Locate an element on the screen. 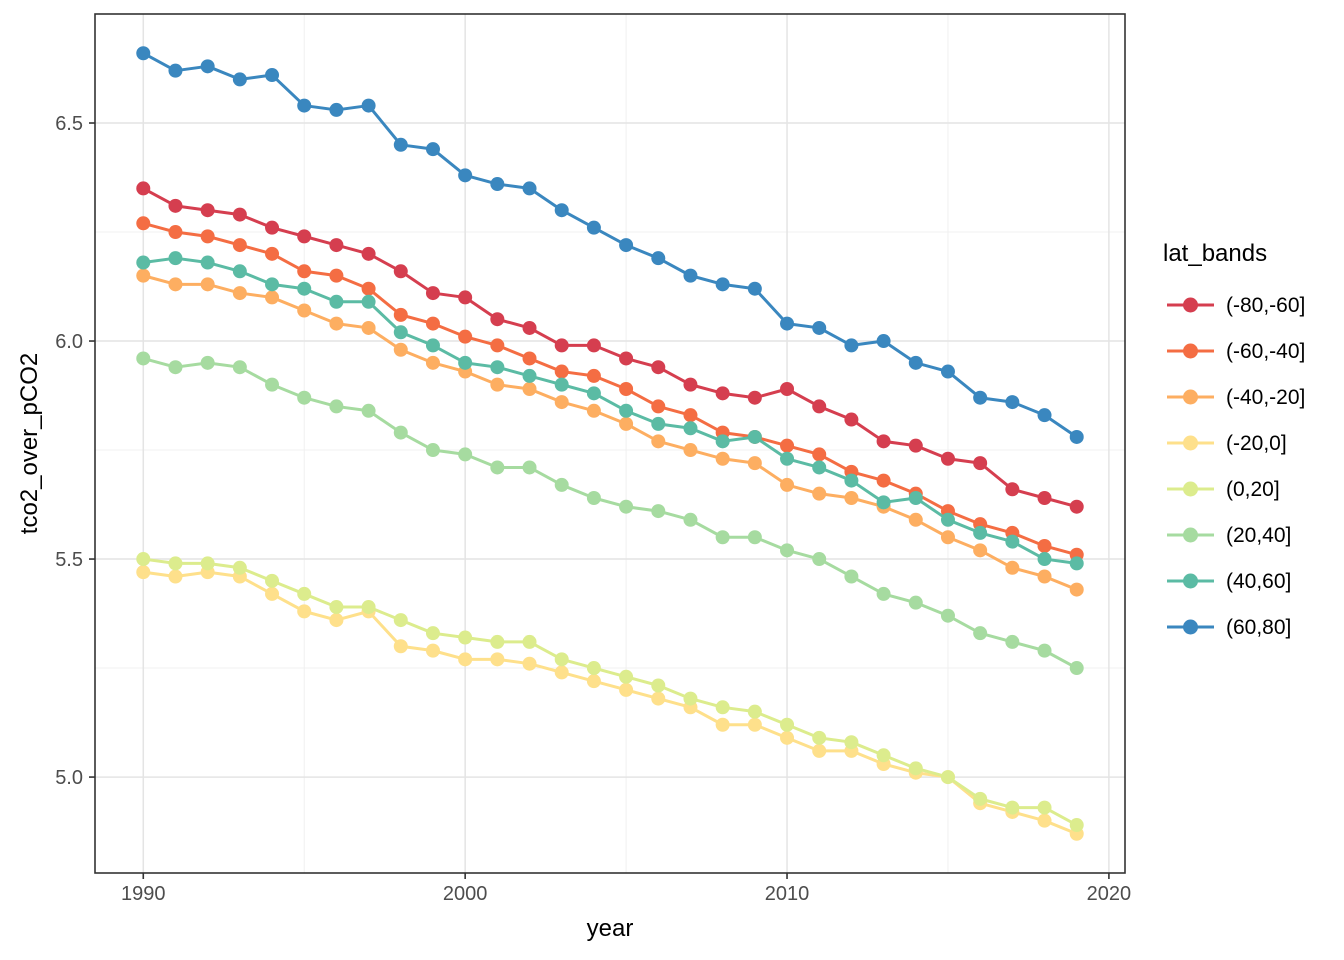 This screenshot has width=1344, height=960. legend-label: (0,20] is located at coordinates (1253, 489).